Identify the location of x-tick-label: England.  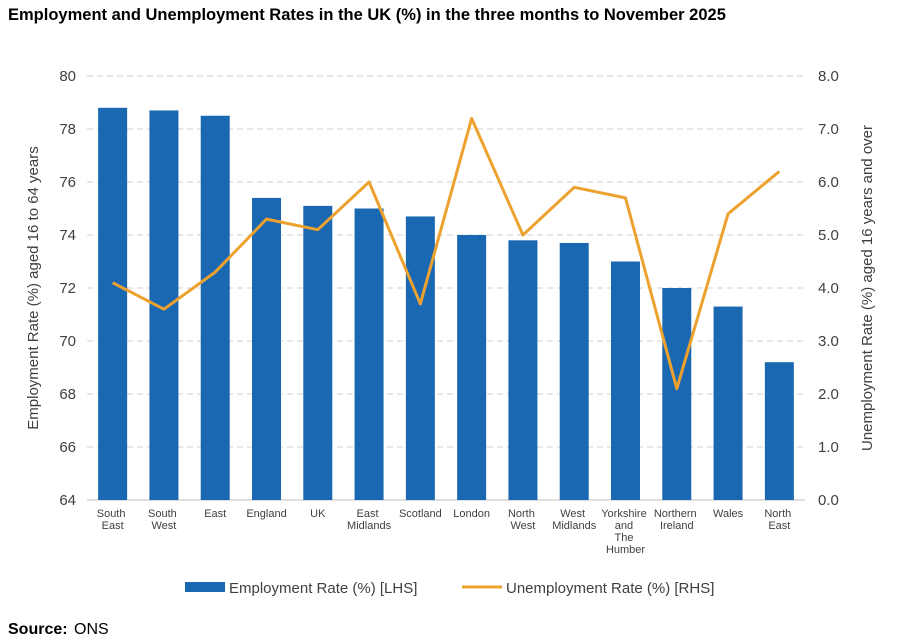
(266, 514).